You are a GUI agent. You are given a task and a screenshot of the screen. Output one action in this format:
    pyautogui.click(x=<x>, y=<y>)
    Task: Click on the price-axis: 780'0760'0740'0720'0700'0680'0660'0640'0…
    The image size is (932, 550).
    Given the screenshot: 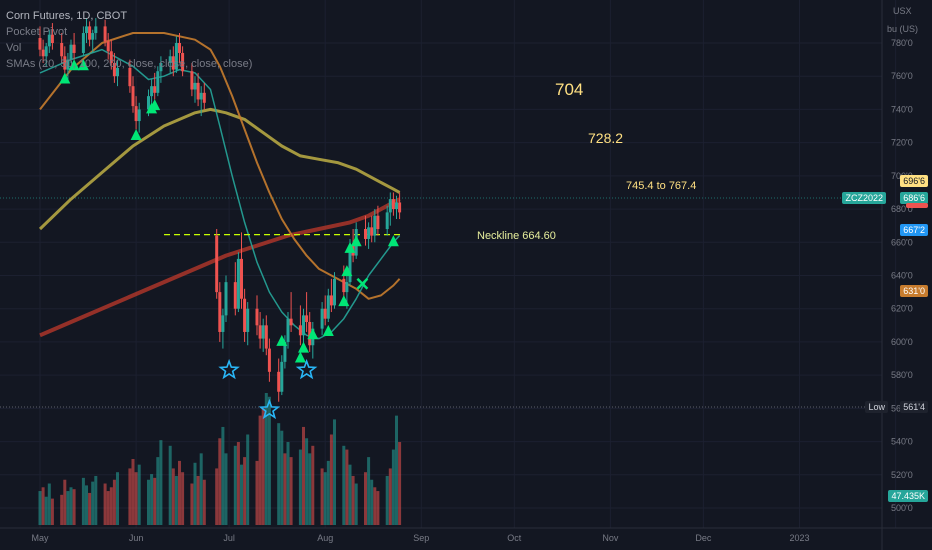 What is the action you would take?
    pyautogui.click(x=897, y=275)
    